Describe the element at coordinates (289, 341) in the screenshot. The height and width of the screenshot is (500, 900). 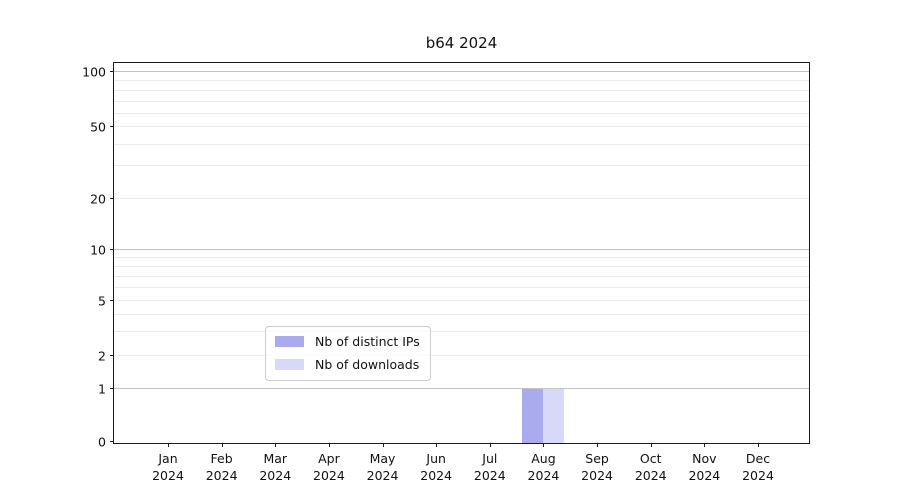
I see `distinct-ips-swatch` at that location.